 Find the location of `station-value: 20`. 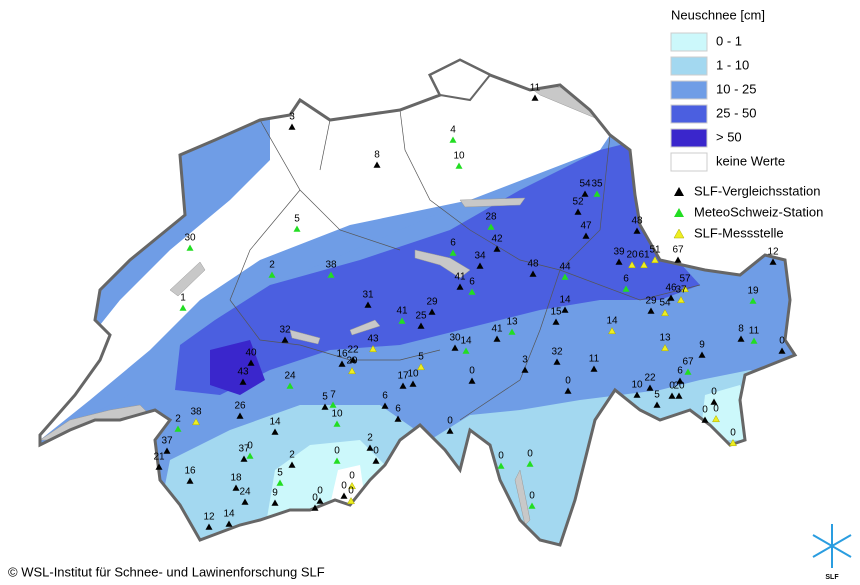

station-value: 20 is located at coordinates (632, 255).